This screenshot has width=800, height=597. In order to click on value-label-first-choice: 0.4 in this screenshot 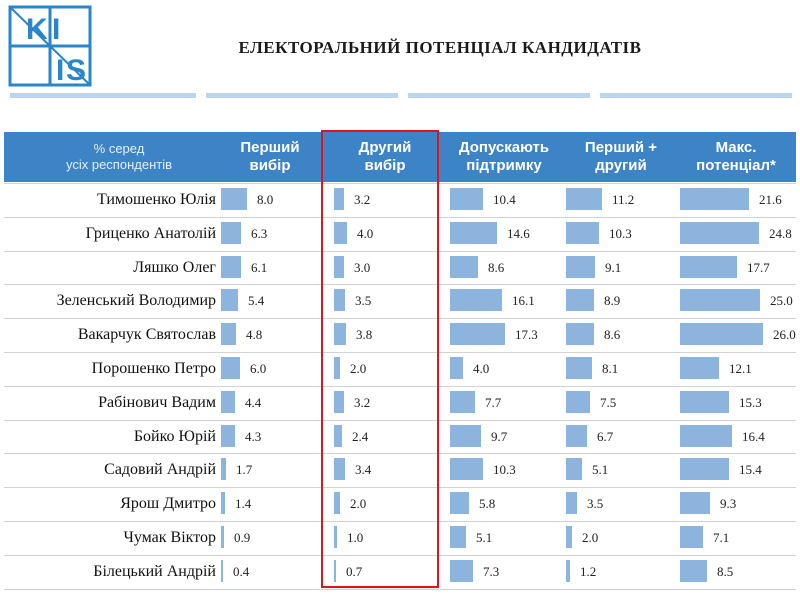, I will do `click(241, 571)`.